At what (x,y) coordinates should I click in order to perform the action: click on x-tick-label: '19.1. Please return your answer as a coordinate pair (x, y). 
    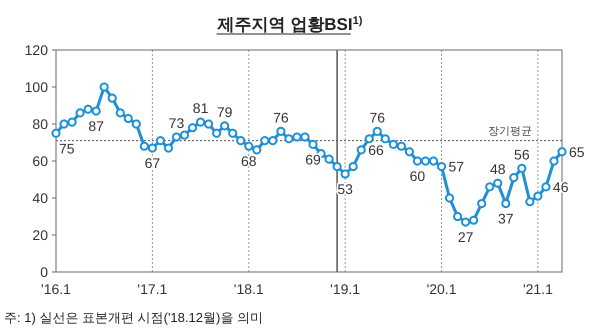
    Looking at the image, I should click on (345, 289).